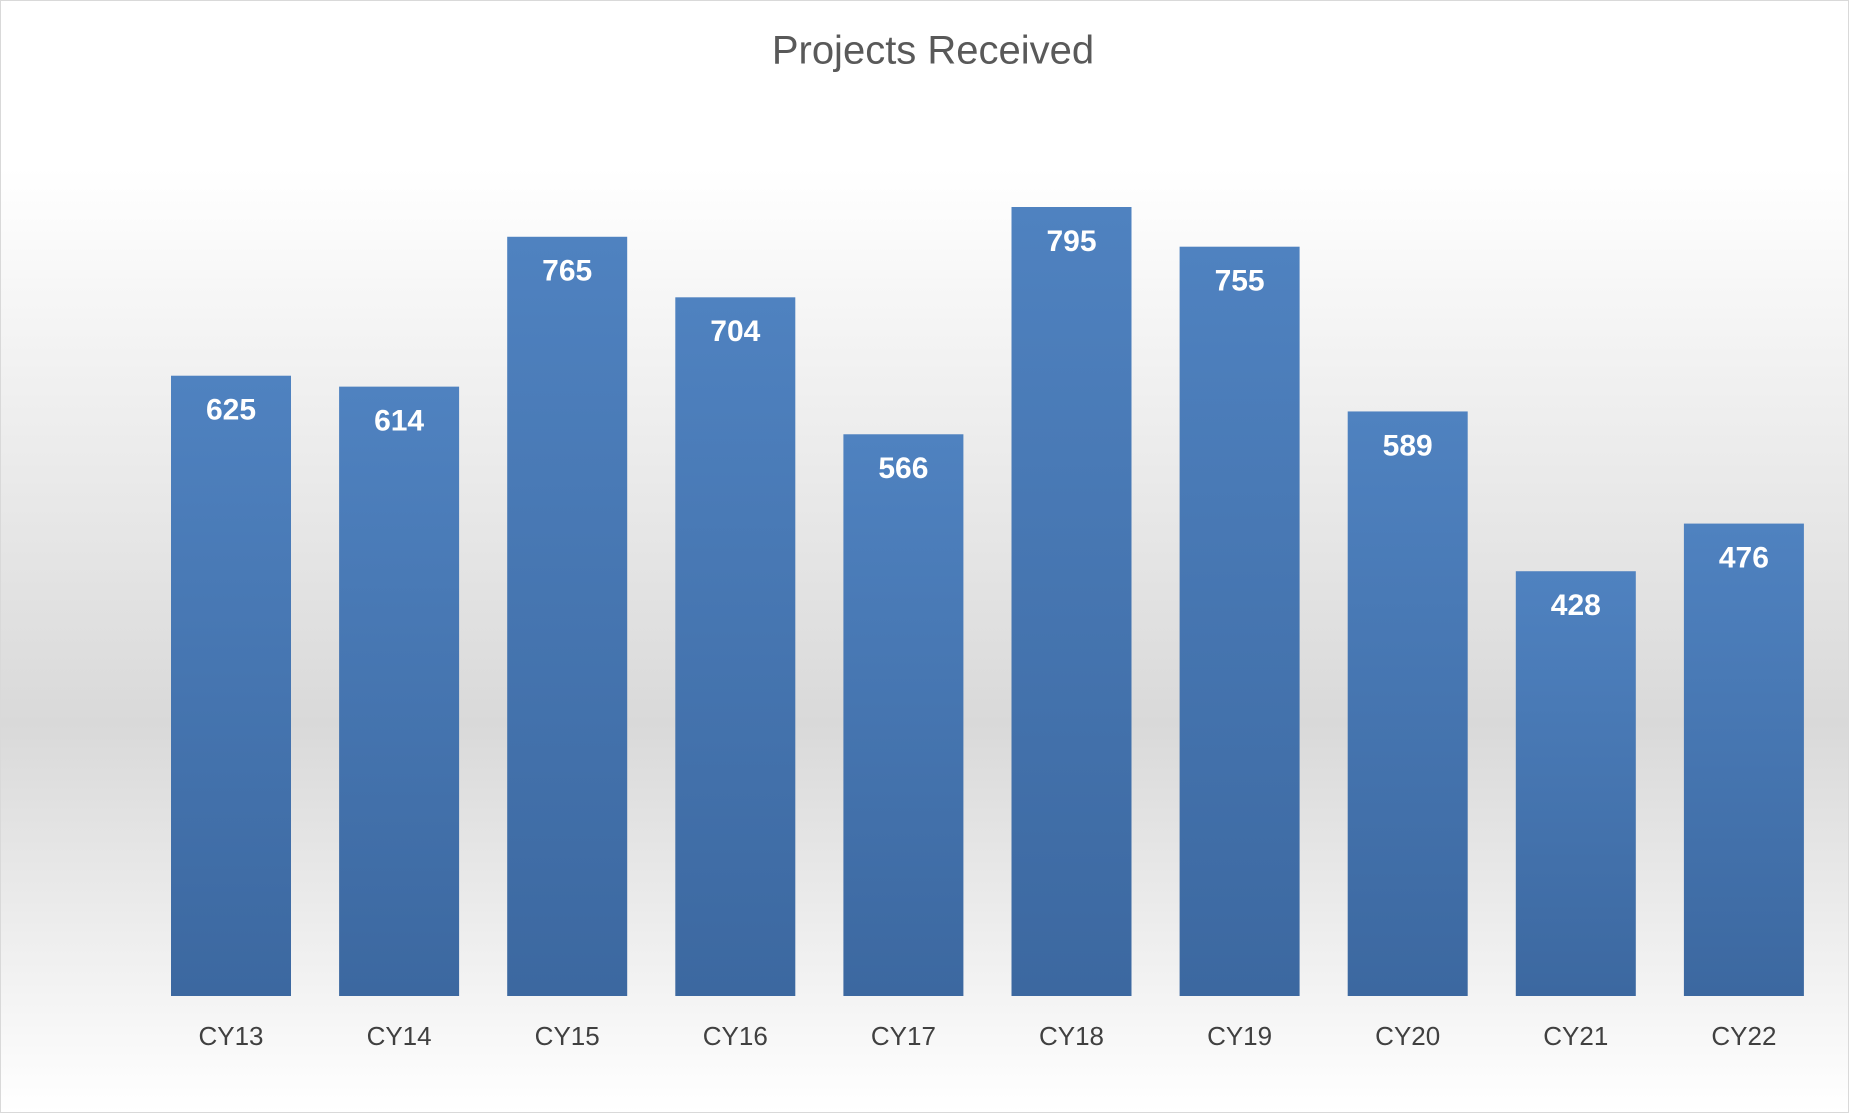 The image size is (1849, 1113). I want to click on x-tick-label: CY14, so click(399, 1036).